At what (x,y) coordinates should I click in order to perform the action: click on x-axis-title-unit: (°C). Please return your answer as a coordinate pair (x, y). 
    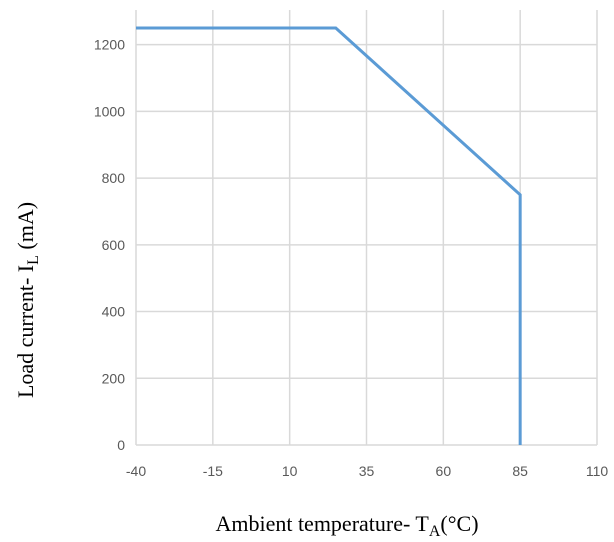
    Looking at the image, I should click on (459, 523).